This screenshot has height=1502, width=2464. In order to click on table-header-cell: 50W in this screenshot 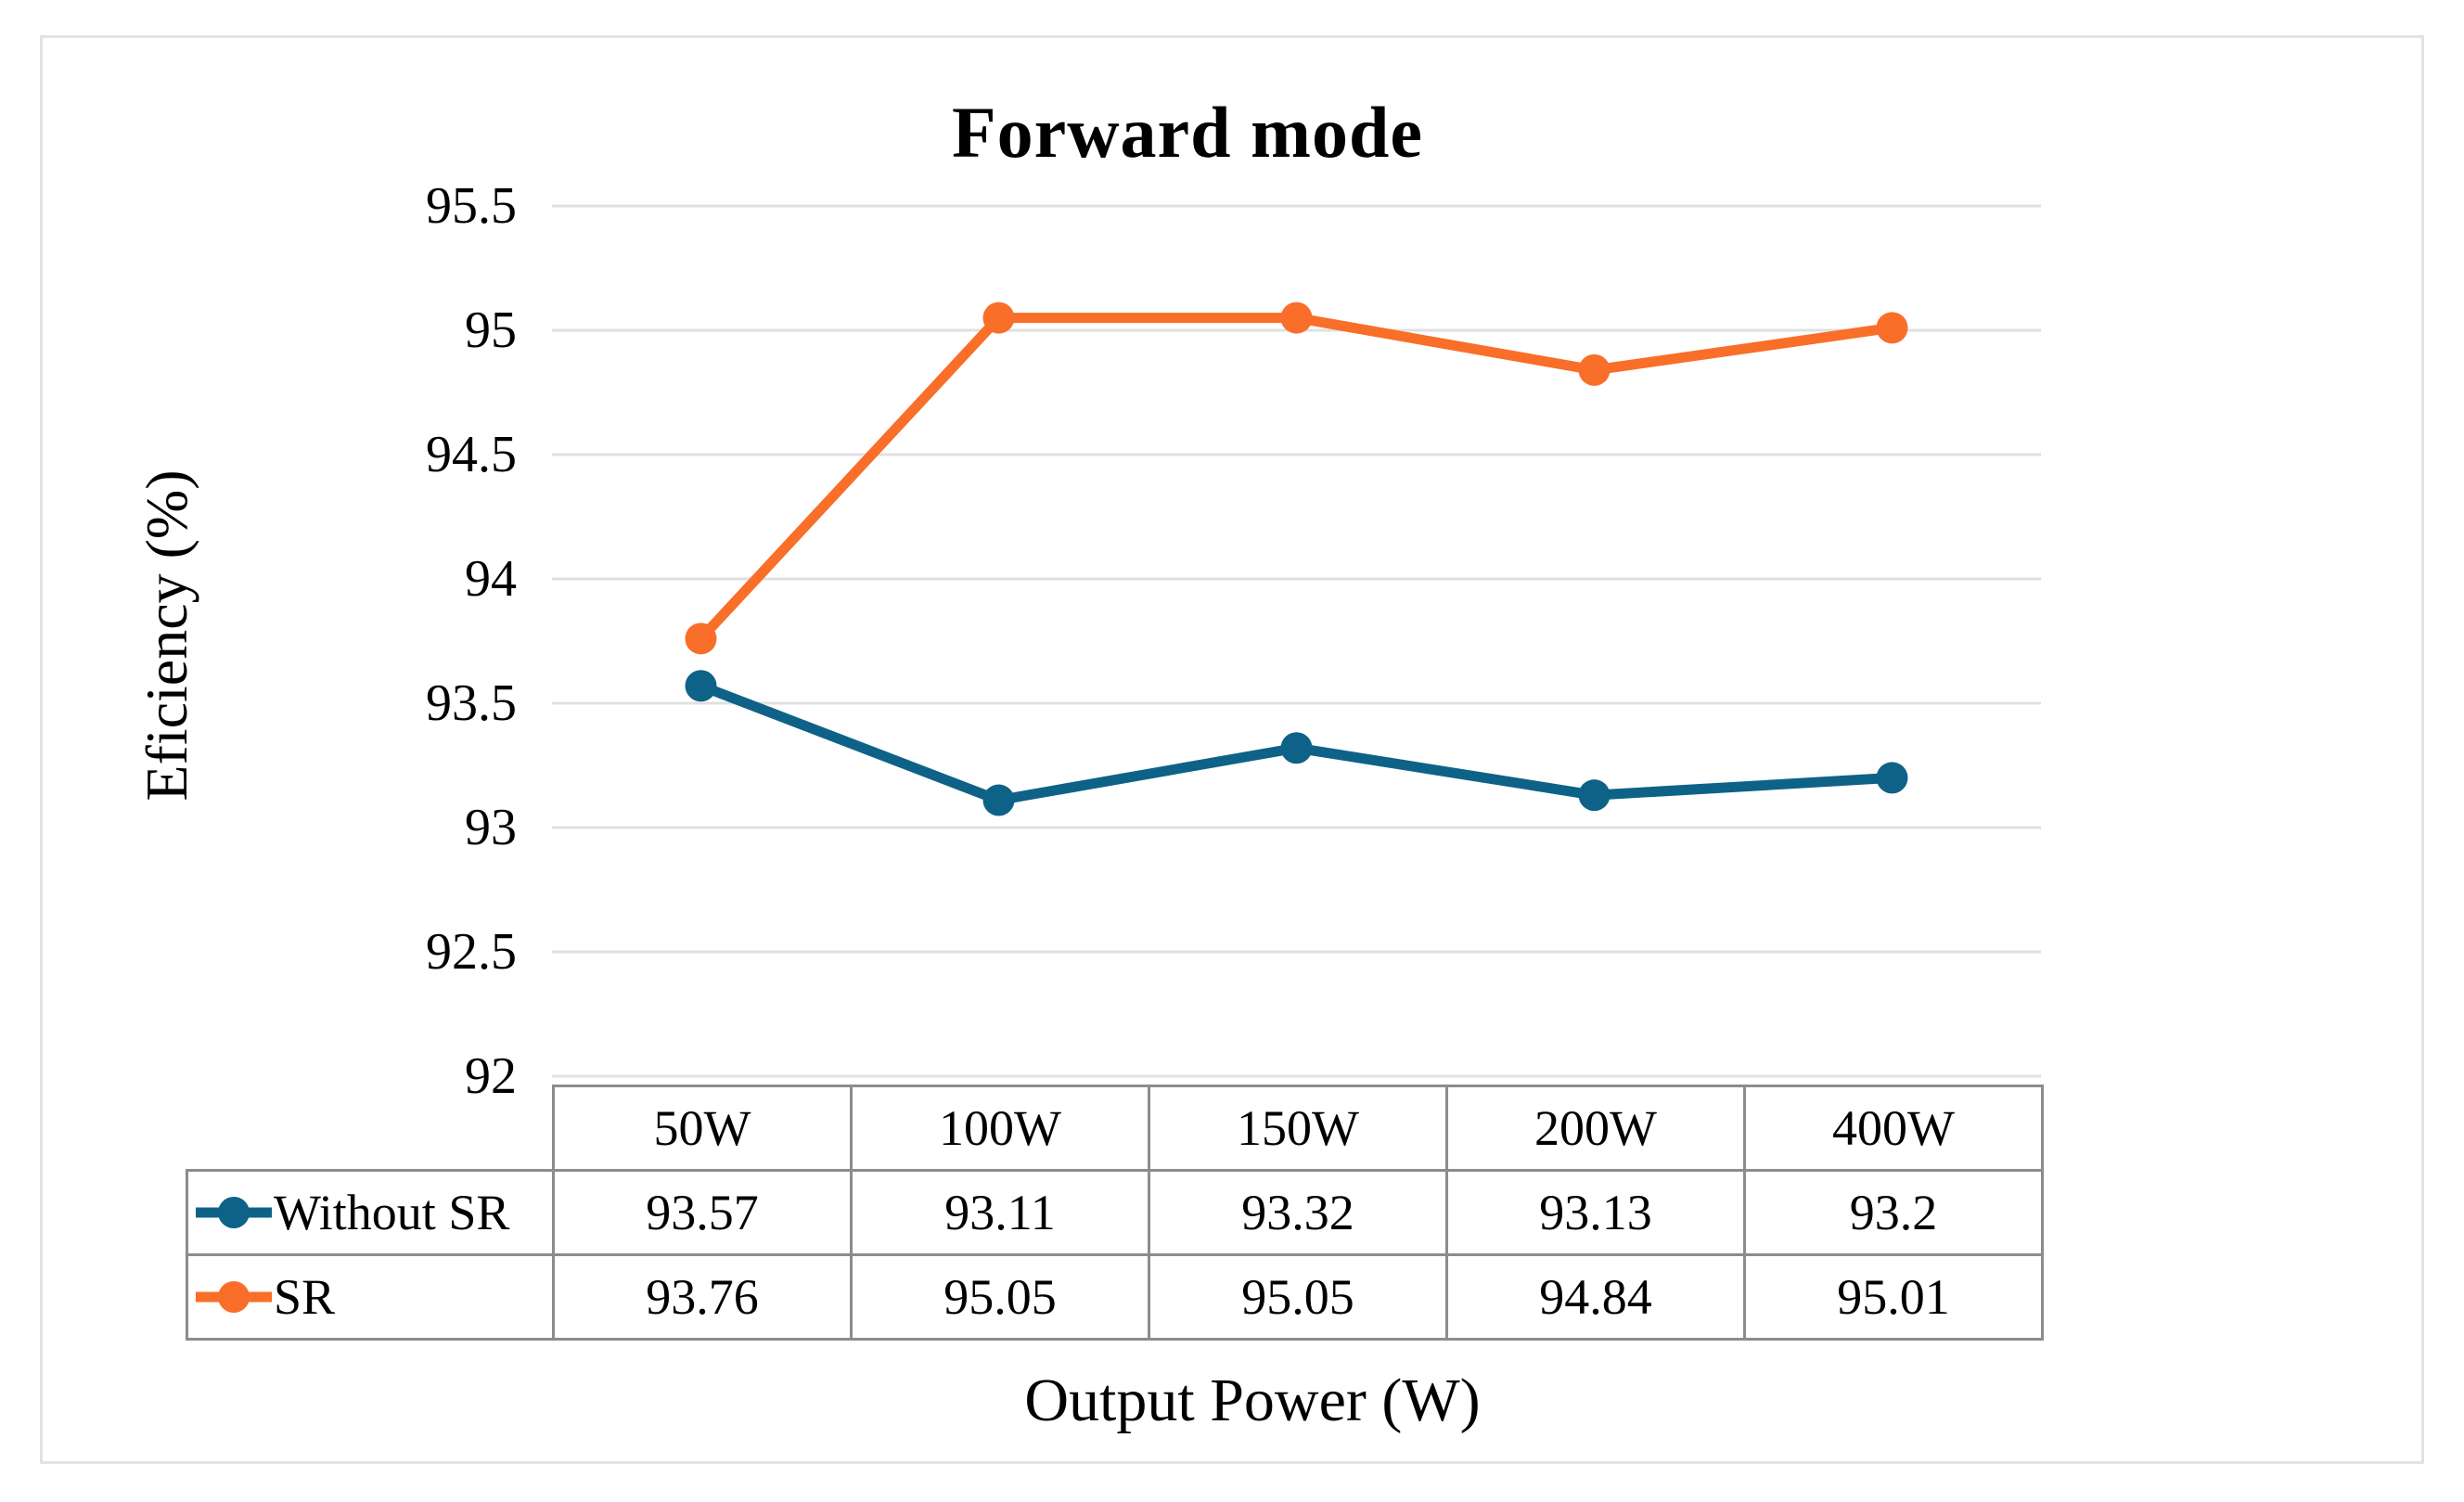, I will do `click(702, 1128)`.